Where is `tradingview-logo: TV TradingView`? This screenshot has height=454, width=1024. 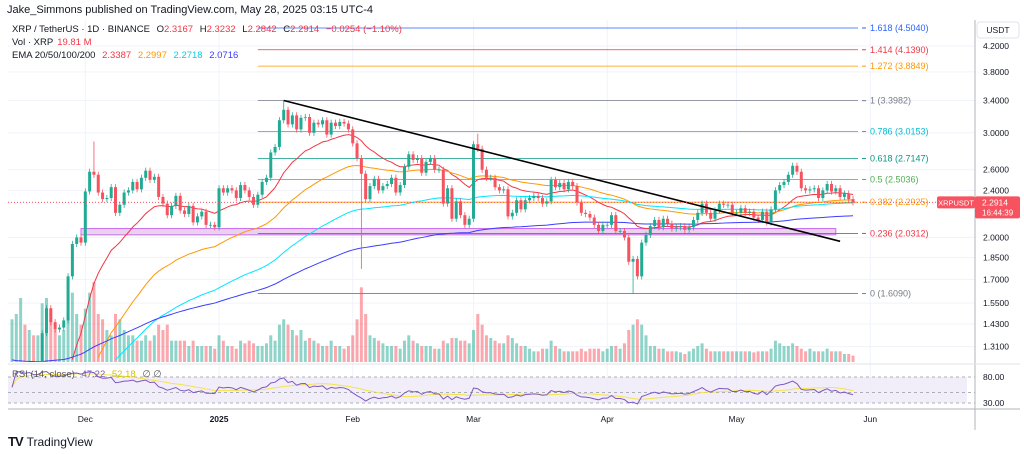
tradingview-logo: TV TradingView is located at coordinates (50, 441).